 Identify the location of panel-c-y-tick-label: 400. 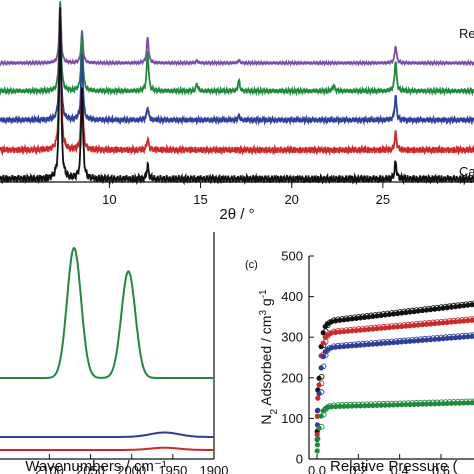
(292, 296).